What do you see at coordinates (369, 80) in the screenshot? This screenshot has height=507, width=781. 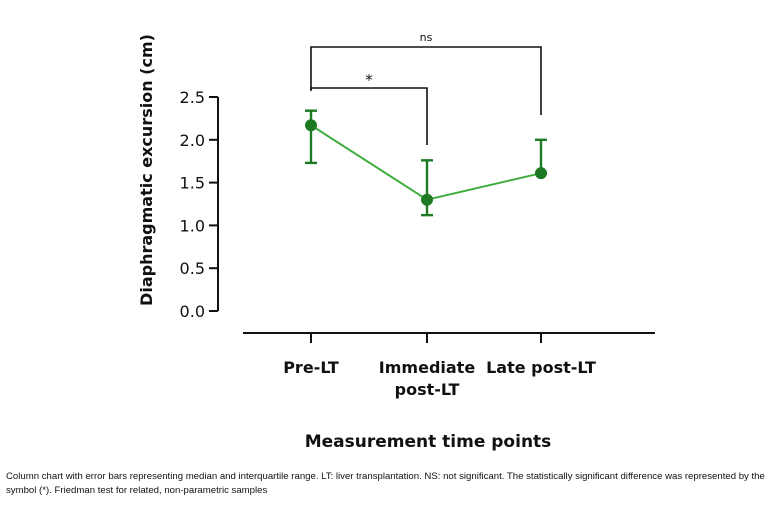 I see `significance-label: *` at bounding box center [369, 80].